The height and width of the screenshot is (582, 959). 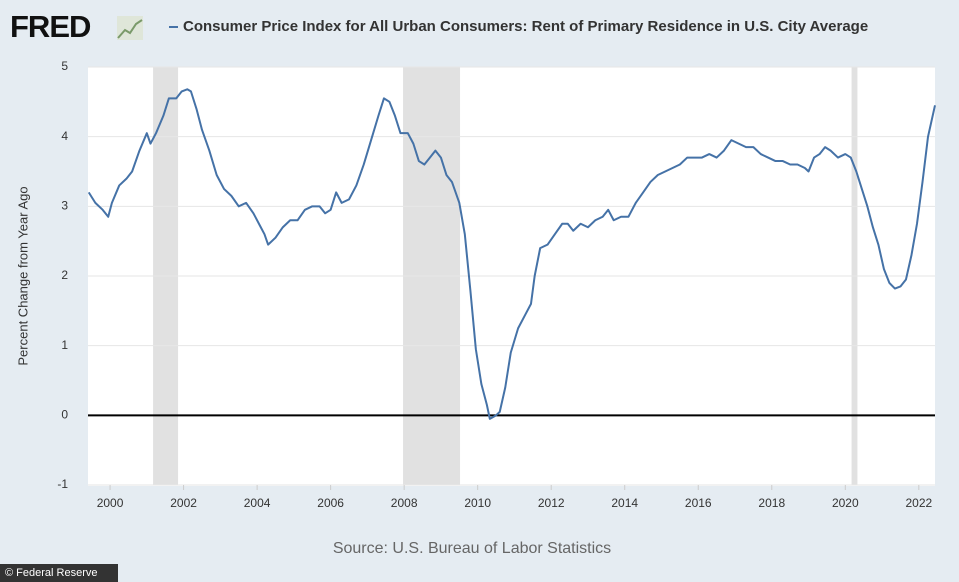 What do you see at coordinates (110, 503) in the screenshot?
I see `x-tick-label: 2000` at bounding box center [110, 503].